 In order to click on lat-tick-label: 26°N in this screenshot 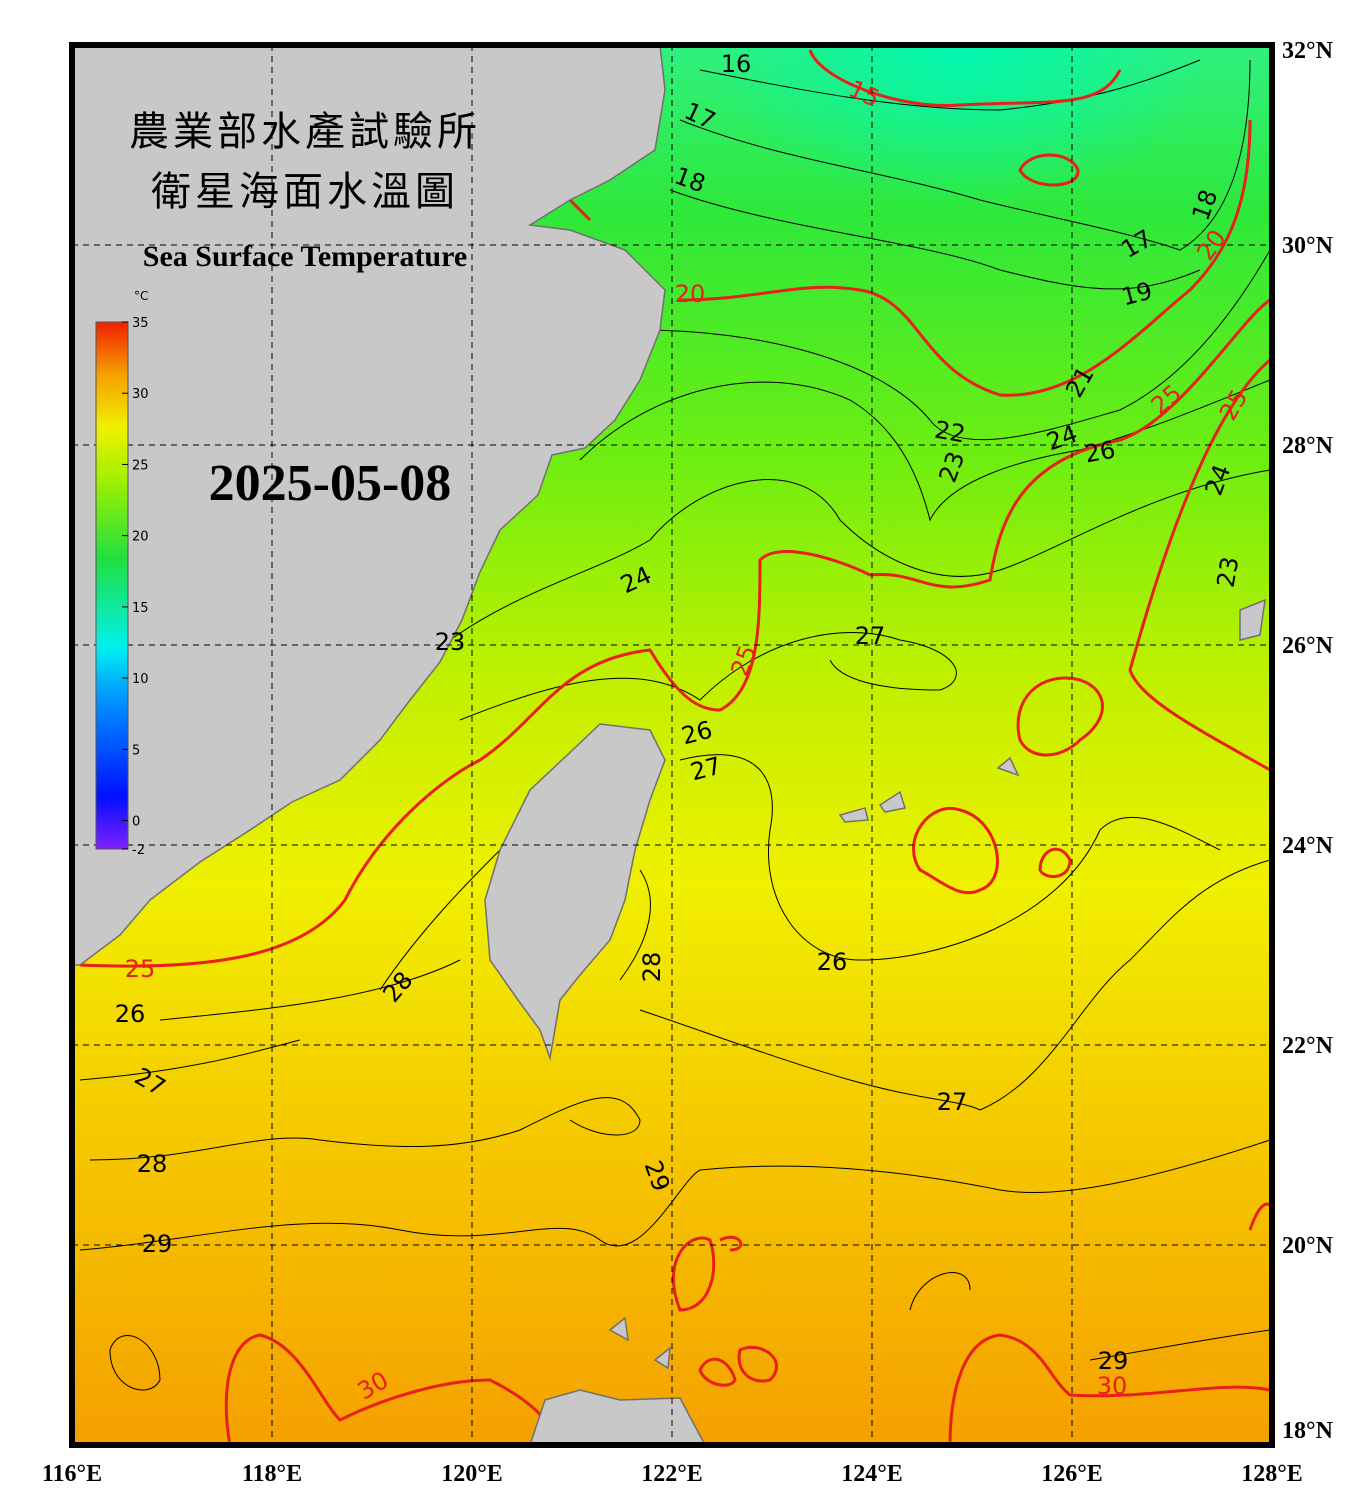, I will do `click(1308, 646)`.